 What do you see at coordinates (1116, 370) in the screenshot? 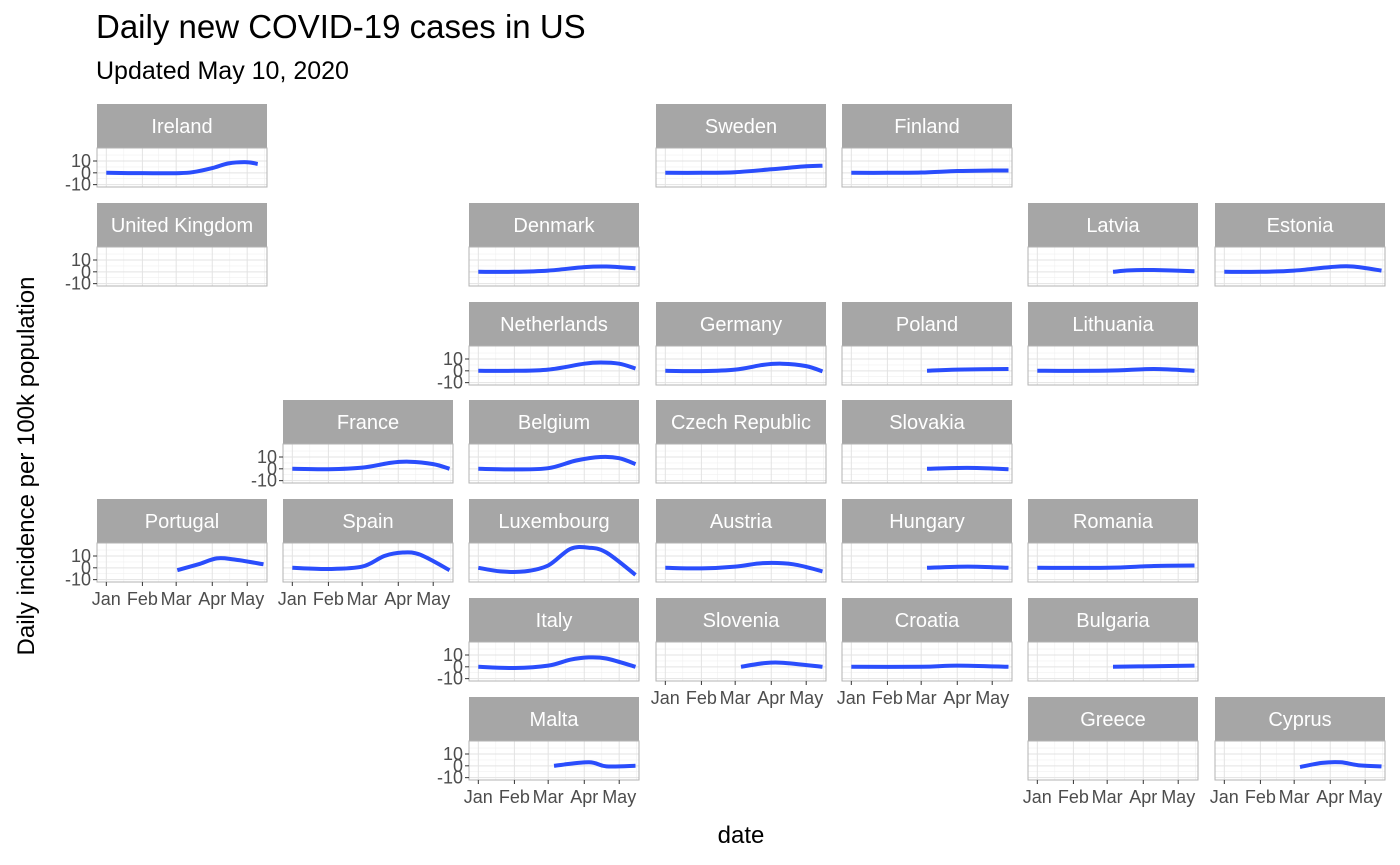
I see `series-line-lithuania` at bounding box center [1116, 370].